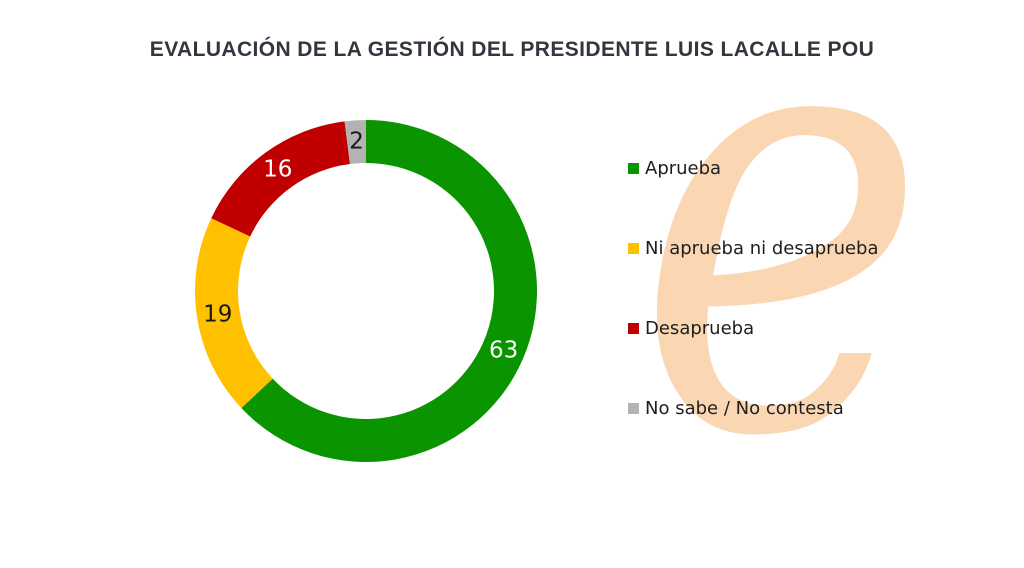  I want to click on legend-swatch-desaprueba, so click(633, 328).